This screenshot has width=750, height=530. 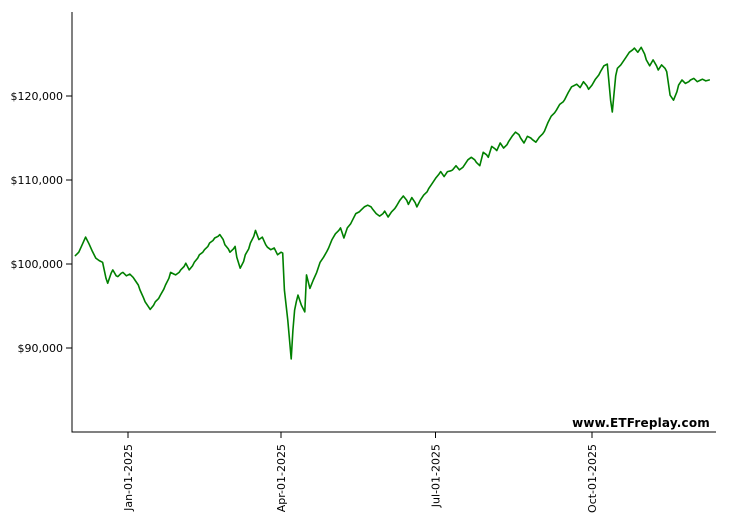 What do you see at coordinates (128, 478) in the screenshot?
I see `x-tick-label: Jan-01-2025` at bounding box center [128, 478].